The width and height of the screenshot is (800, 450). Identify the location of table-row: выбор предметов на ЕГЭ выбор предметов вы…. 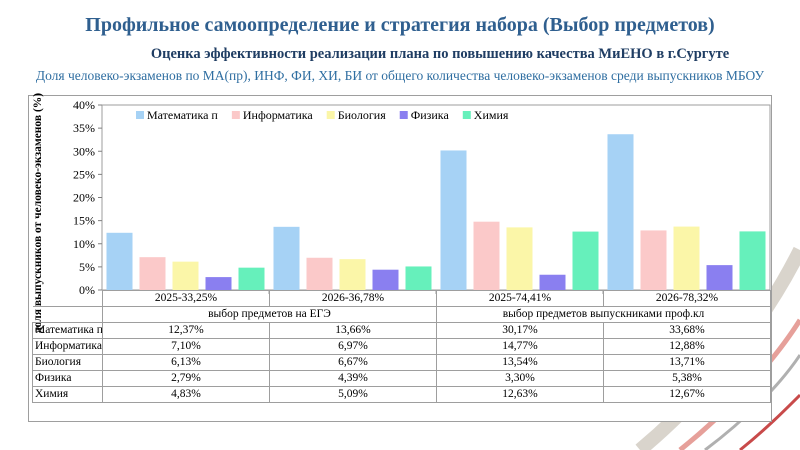
(401, 314).